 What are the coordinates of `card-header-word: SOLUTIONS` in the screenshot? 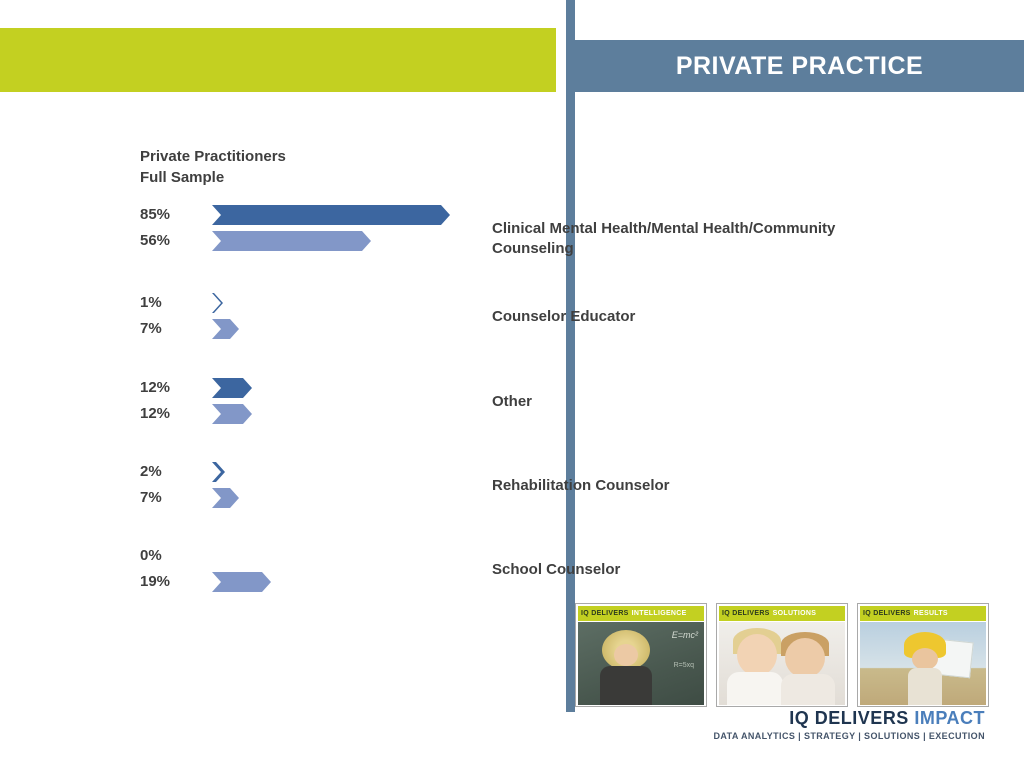 It's located at (794, 613).